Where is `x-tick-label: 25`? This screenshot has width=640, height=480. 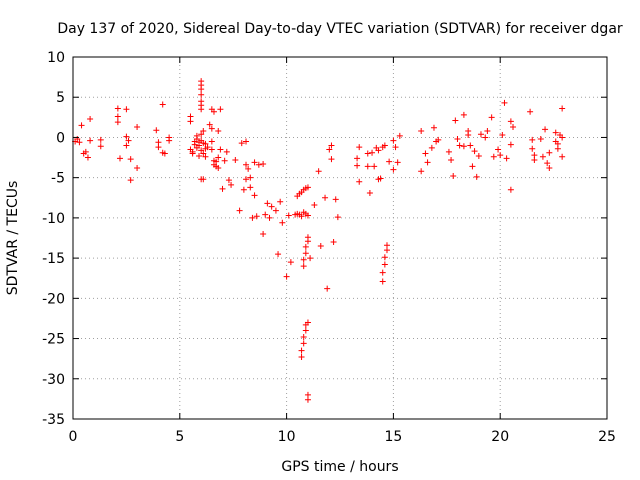 x-tick-label: 25 is located at coordinates (607, 437).